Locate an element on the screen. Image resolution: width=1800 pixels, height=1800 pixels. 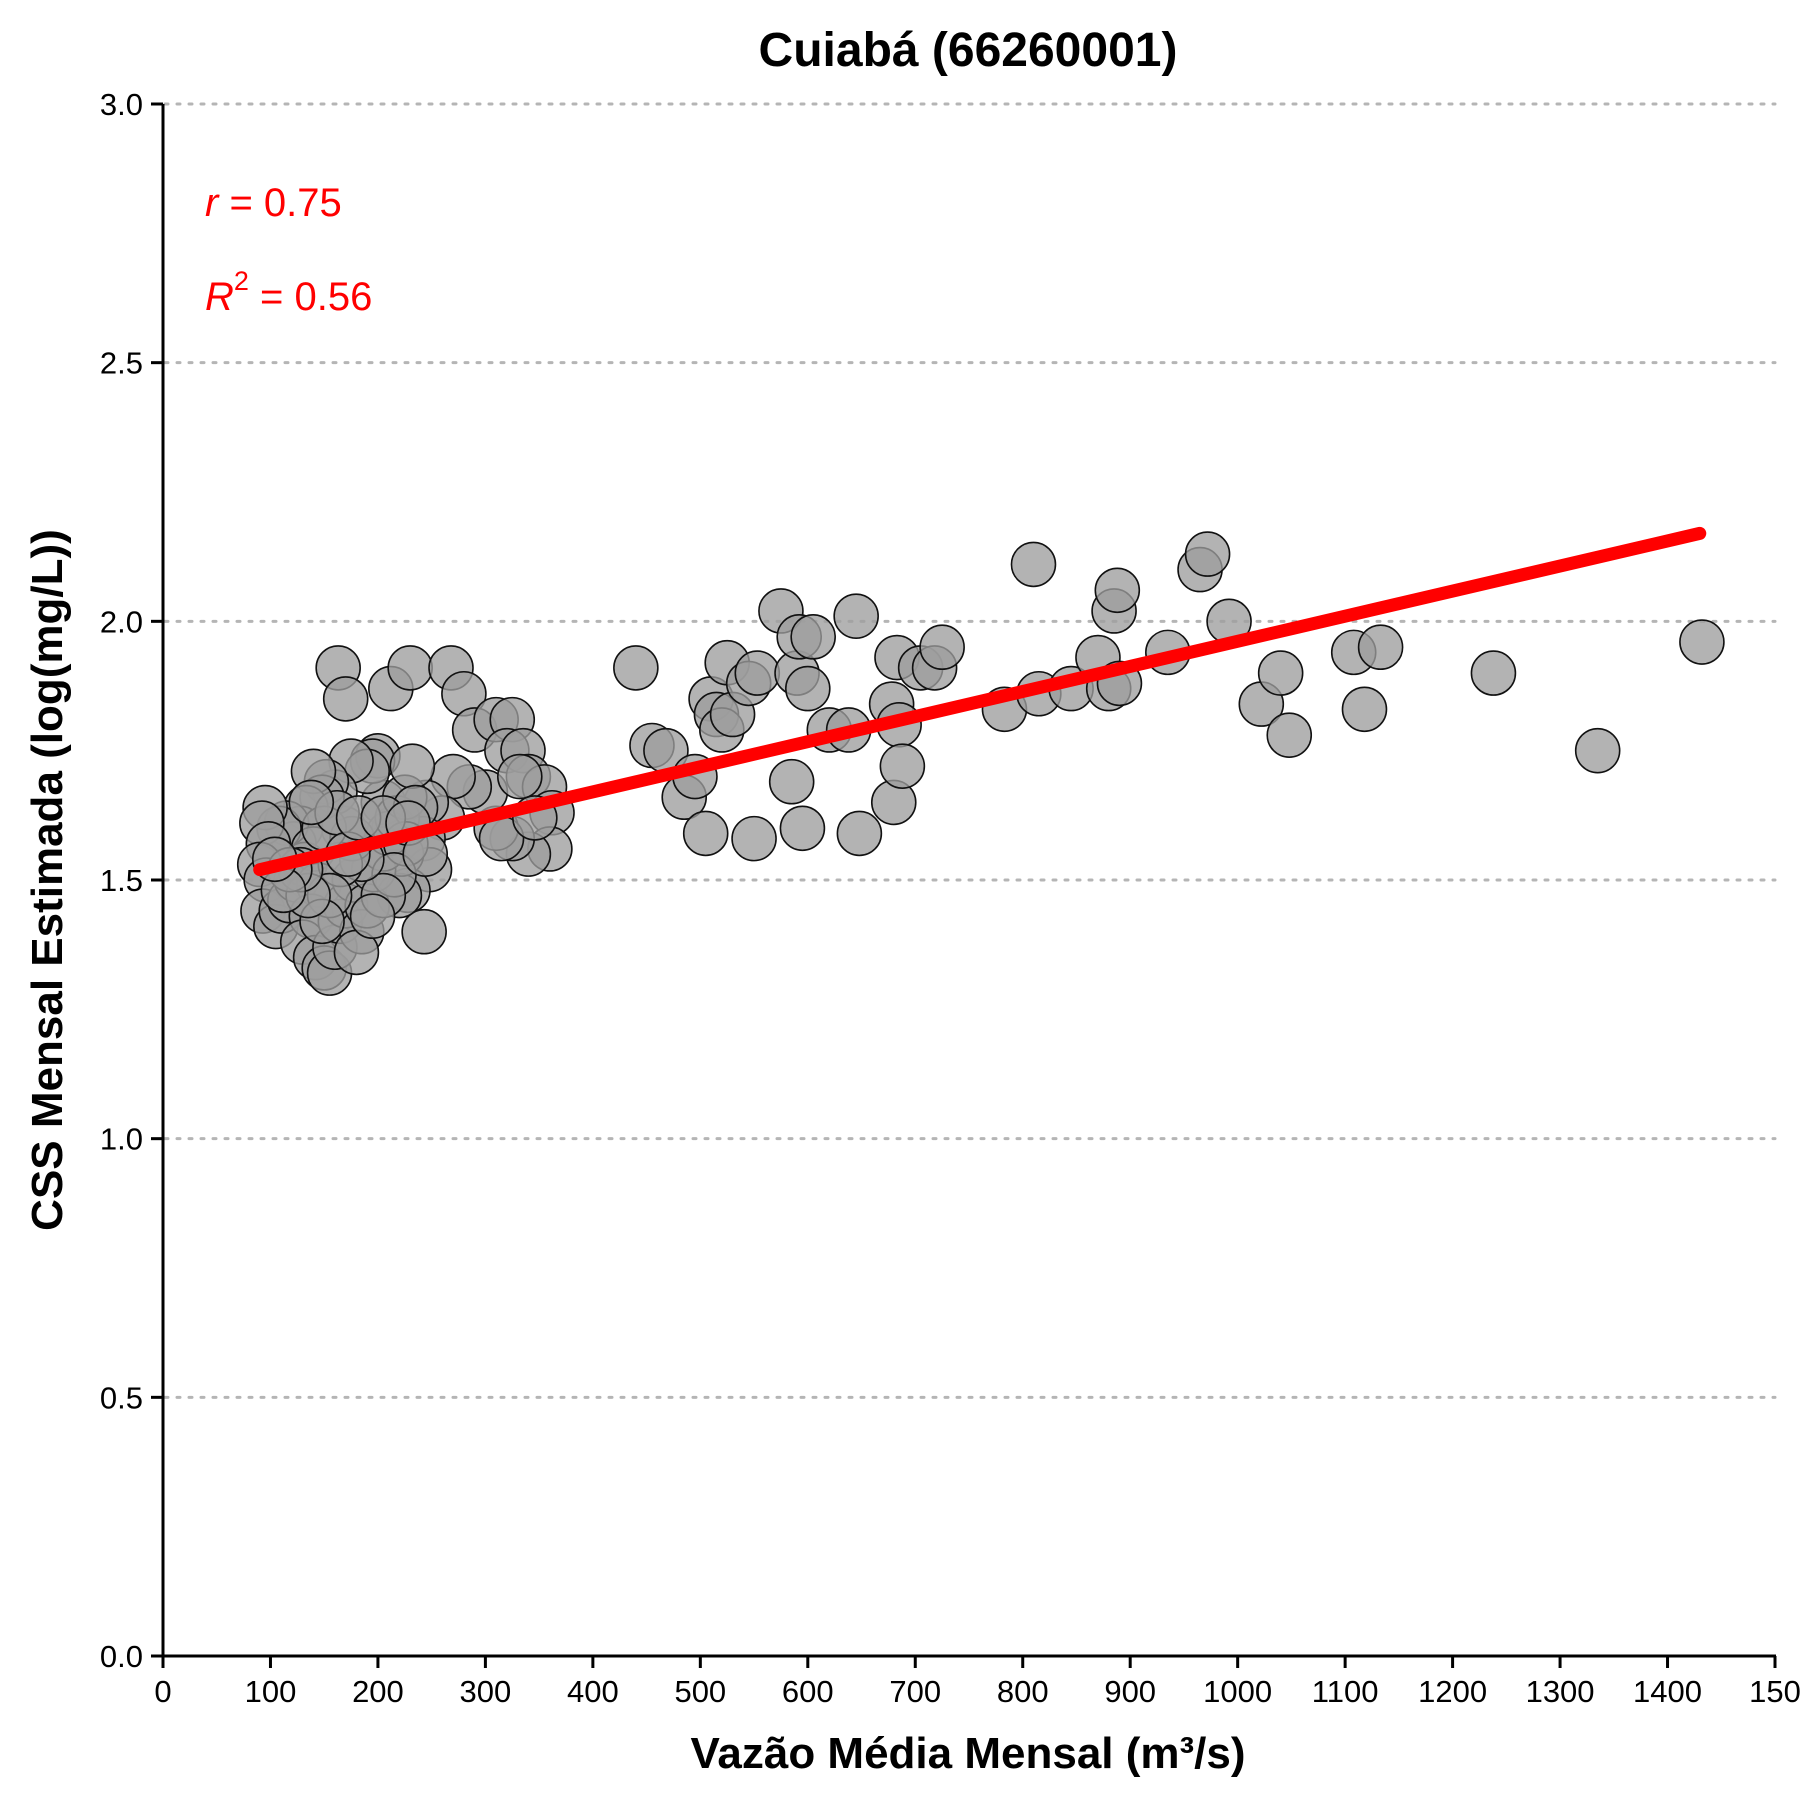
y-tick-label: 3.0 is located at coordinates (121, 104).